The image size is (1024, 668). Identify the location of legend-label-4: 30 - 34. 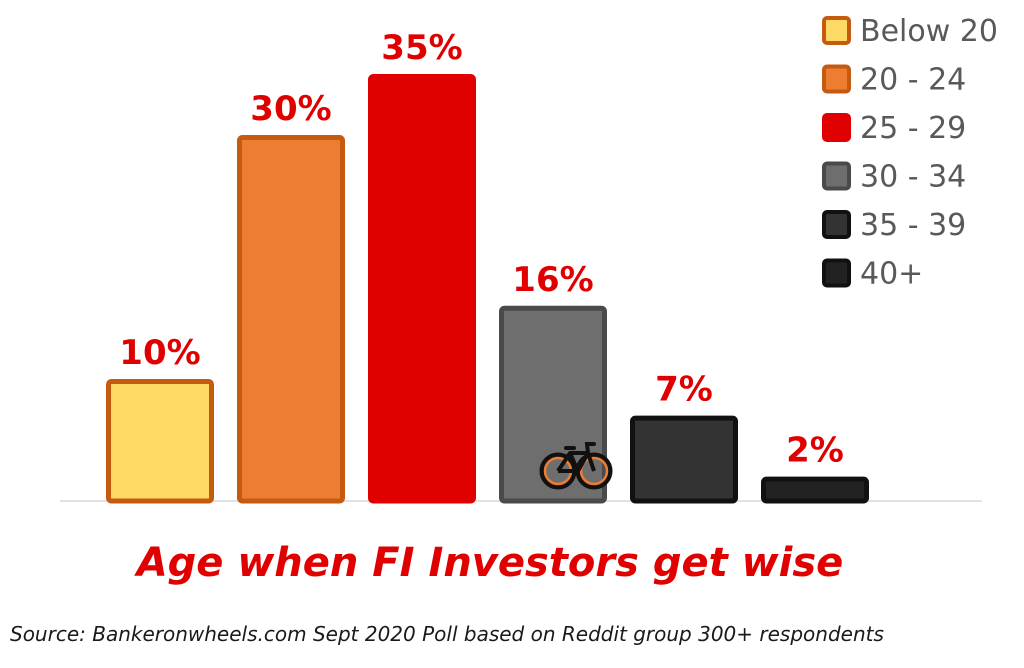
(913, 177).